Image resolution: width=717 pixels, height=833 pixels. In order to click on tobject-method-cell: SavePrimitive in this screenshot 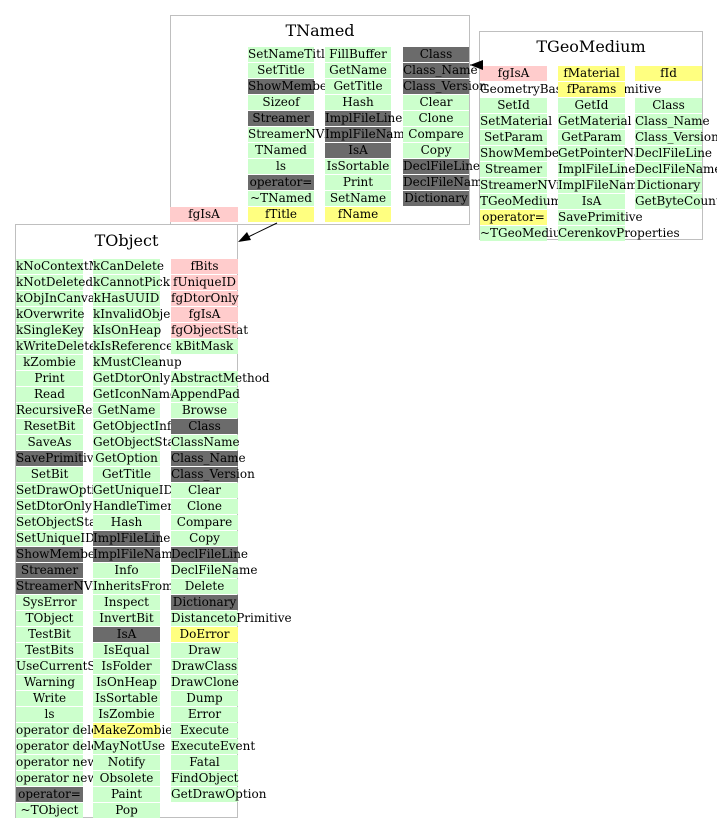, I will do `click(58, 458)`.